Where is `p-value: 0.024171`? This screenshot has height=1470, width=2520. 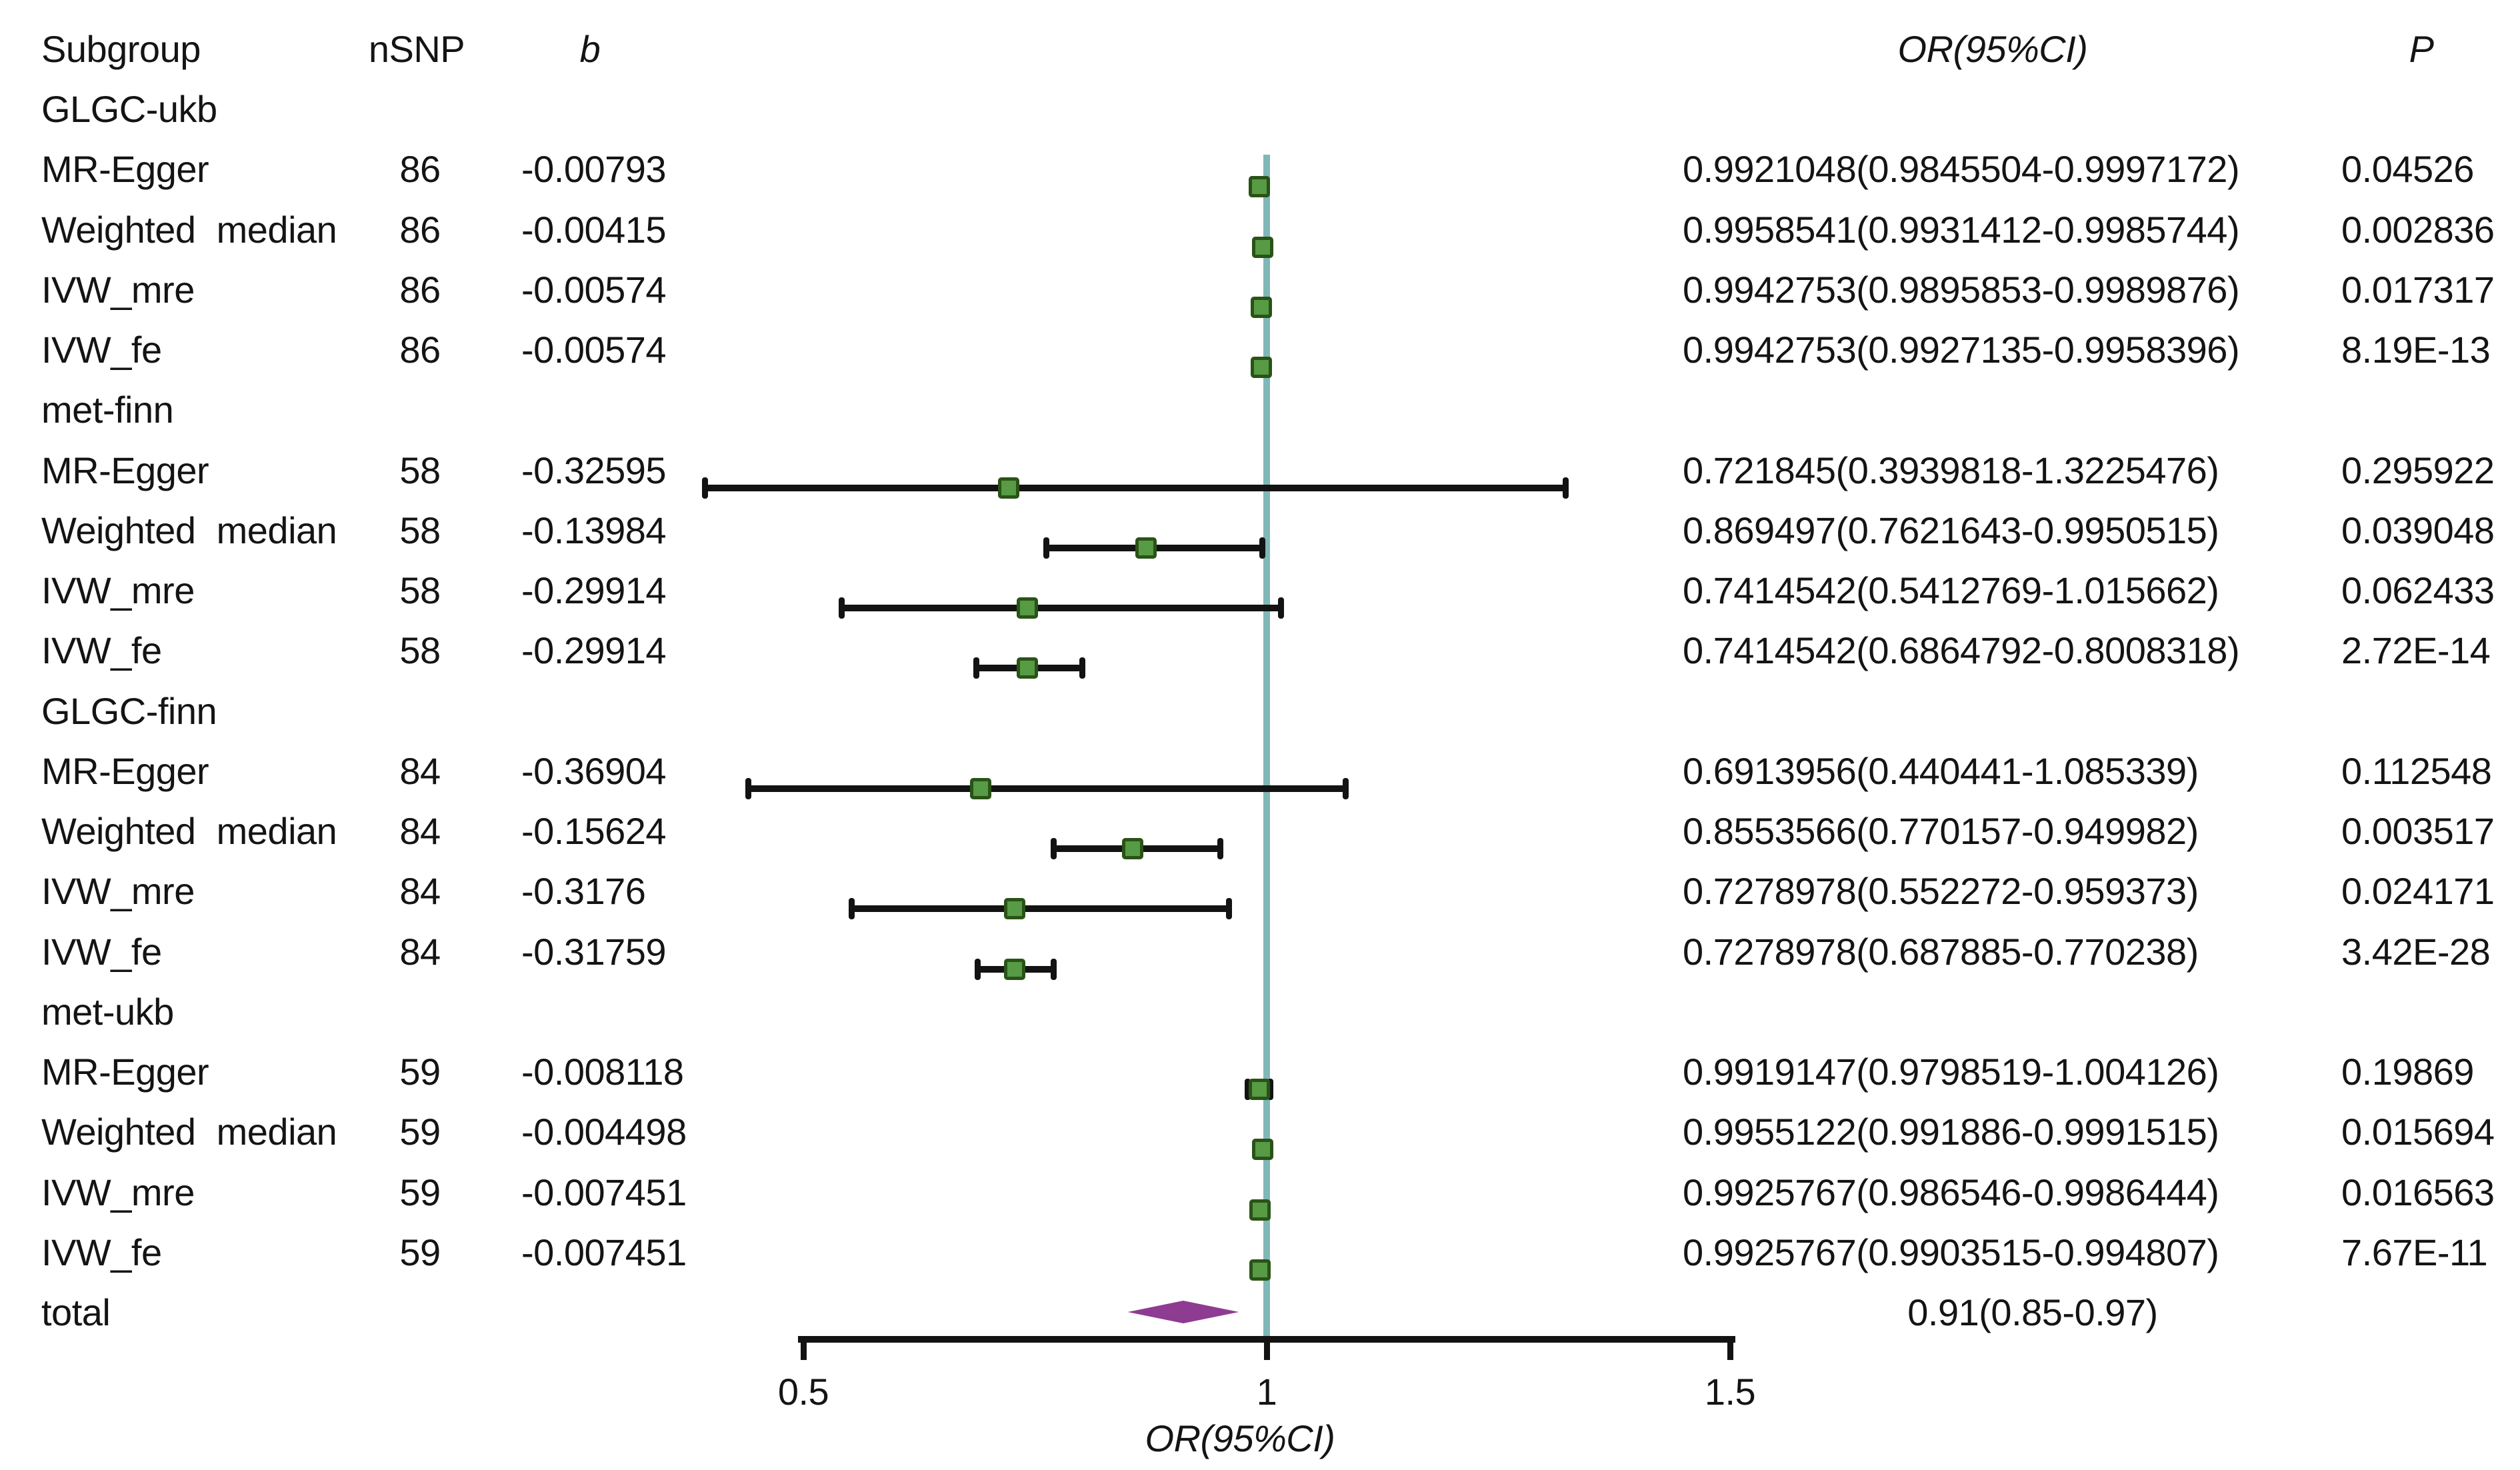
p-value: 0.024171 is located at coordinates (2418, 891).